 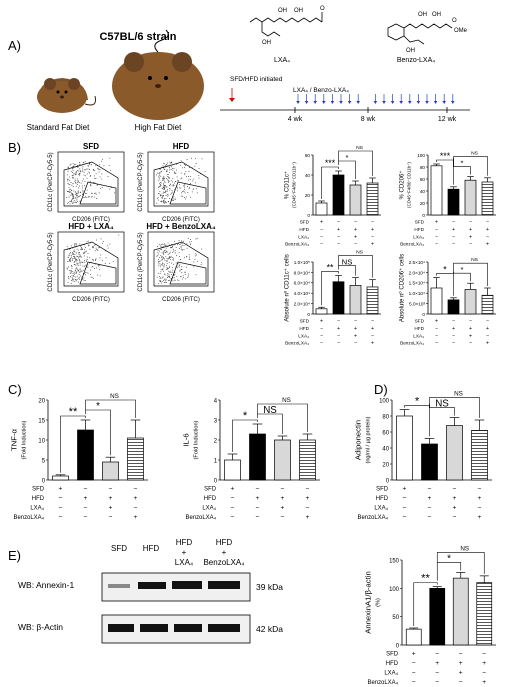 I want to click on flow-xlabel: CD206 (FITC), so click(x=91, y=300).